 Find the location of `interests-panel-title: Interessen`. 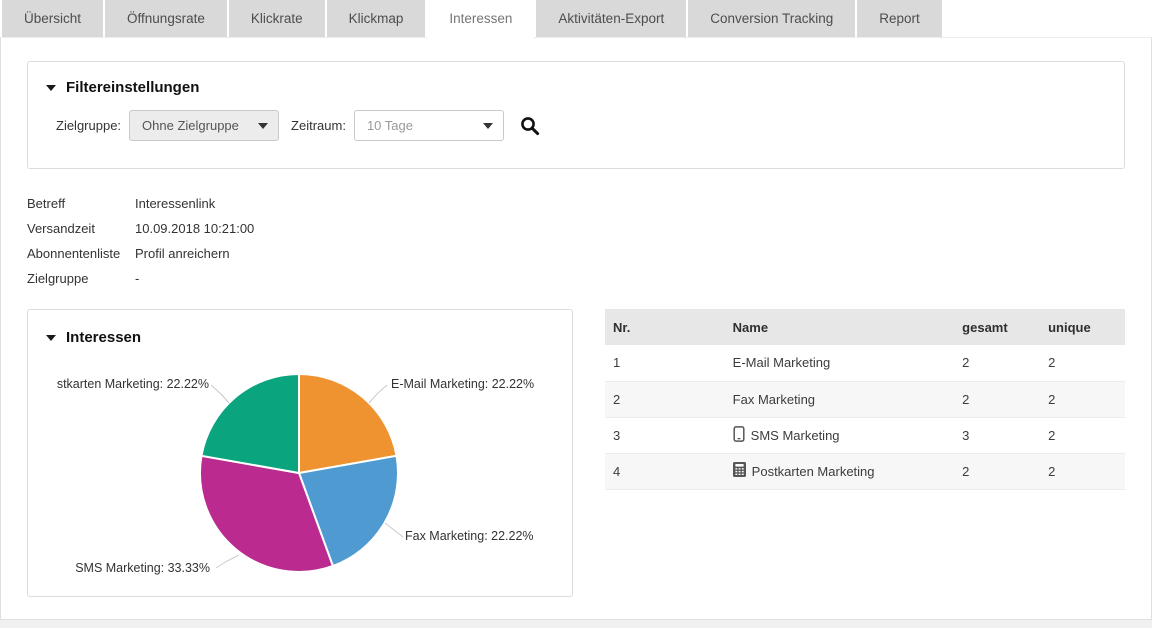

interests-panel-title: Interessen is located at coordinates (104, 337).